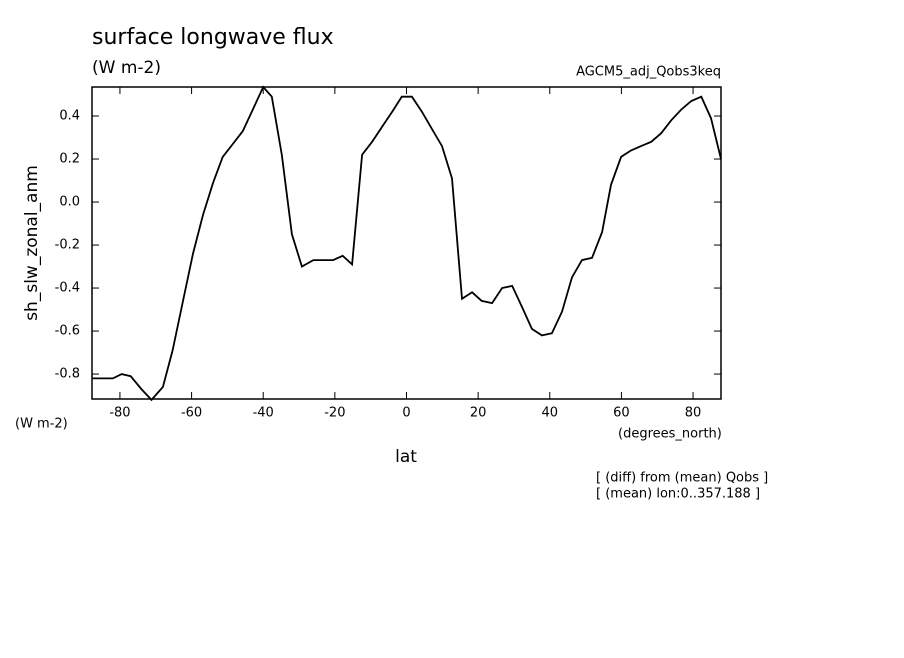 Image resolution: width=904 pixels, height=658 pixels. I want to click on x-tick-label: -40, so click(263, 413).